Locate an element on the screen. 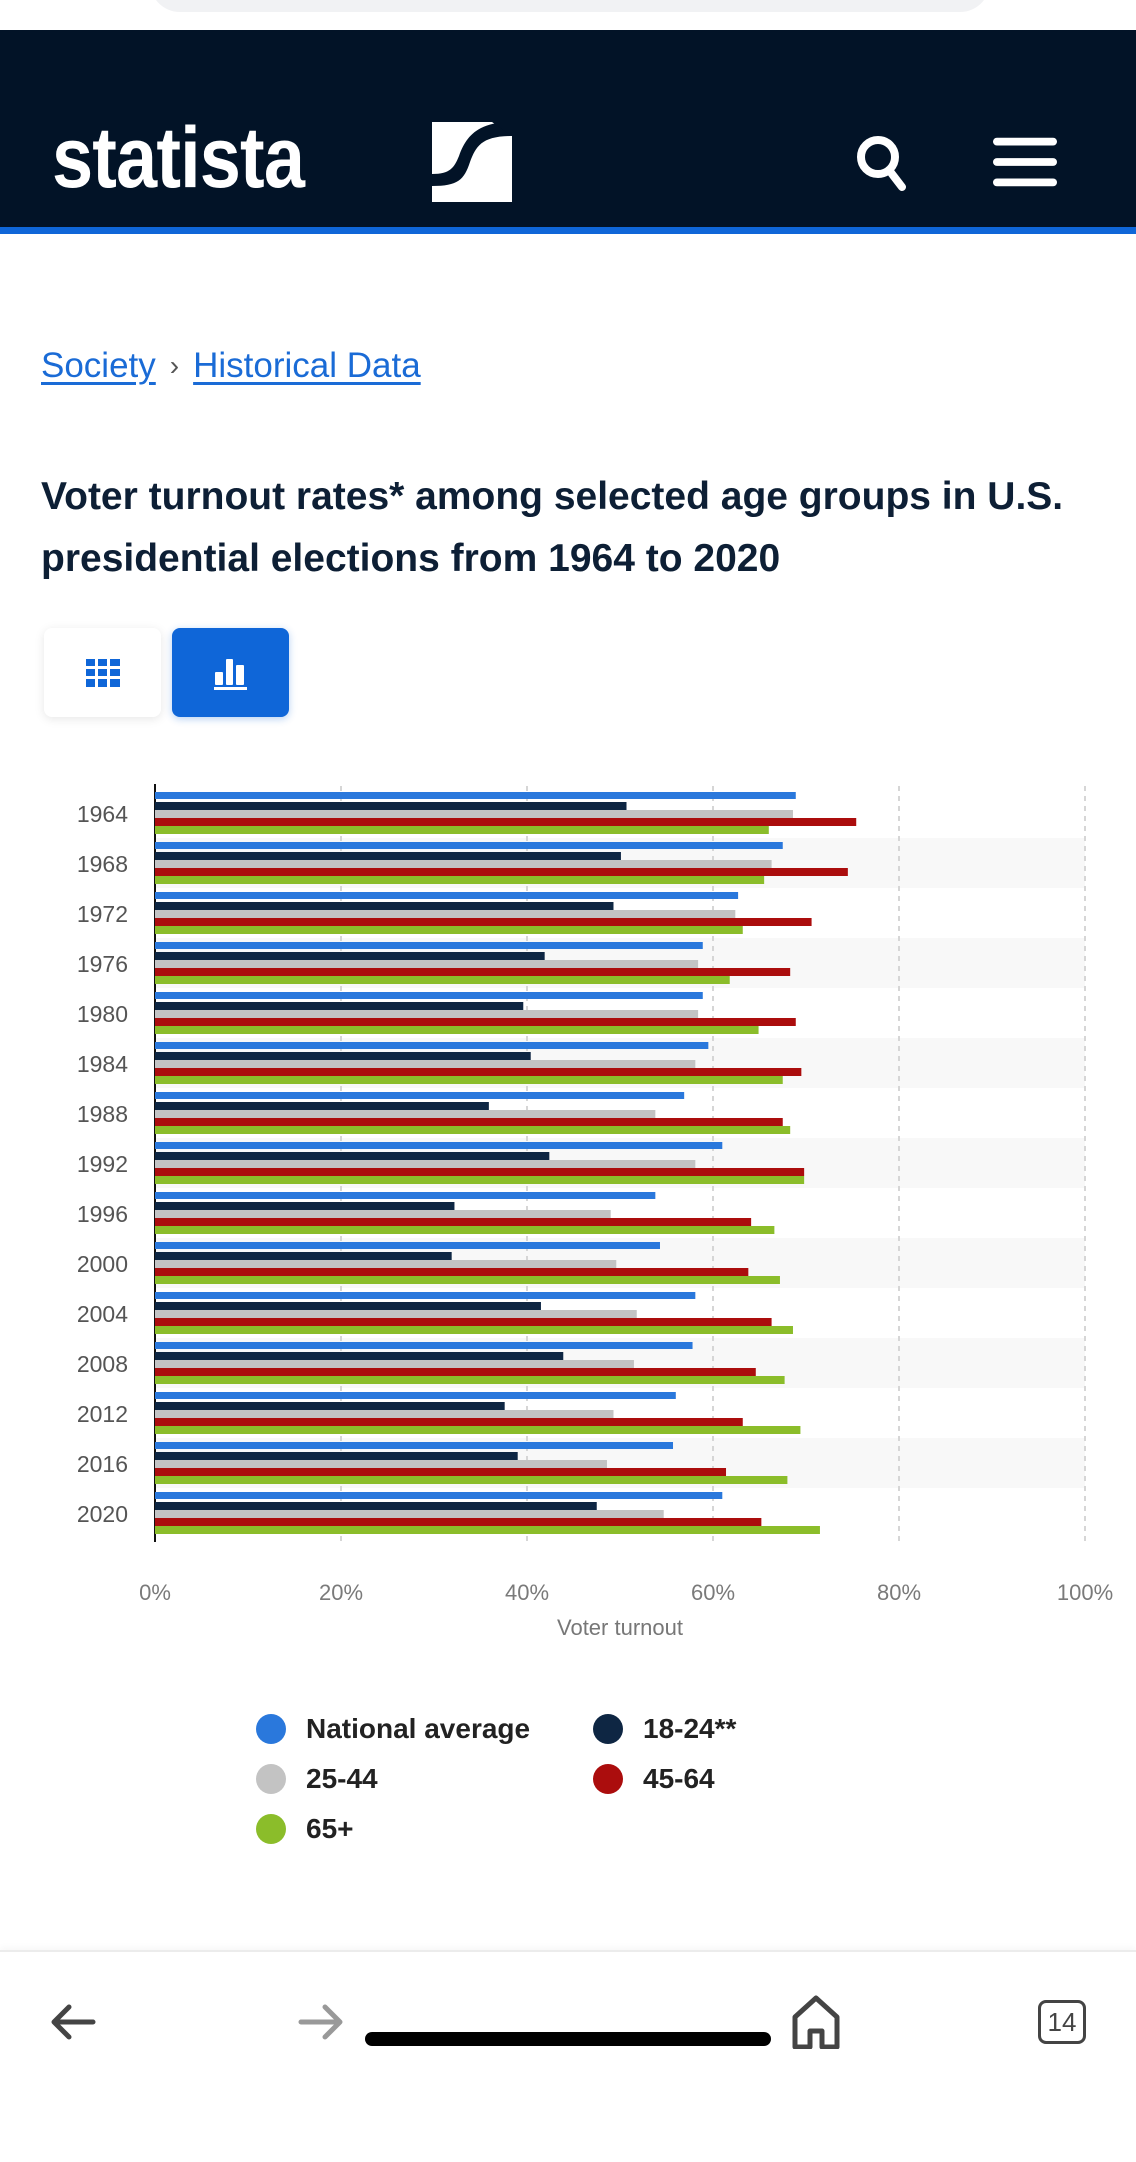  legend-item-65-plus: 65+ is located at coordinates (424, 1829).